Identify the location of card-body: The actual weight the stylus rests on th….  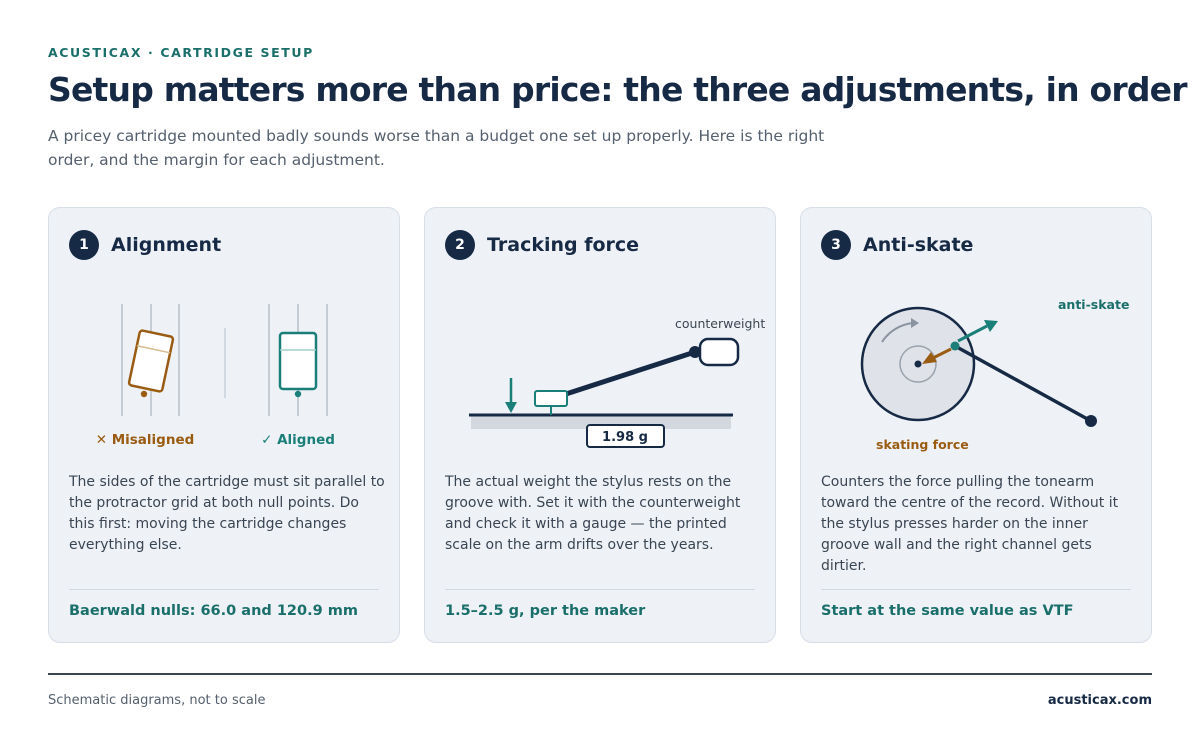
(593, 513).